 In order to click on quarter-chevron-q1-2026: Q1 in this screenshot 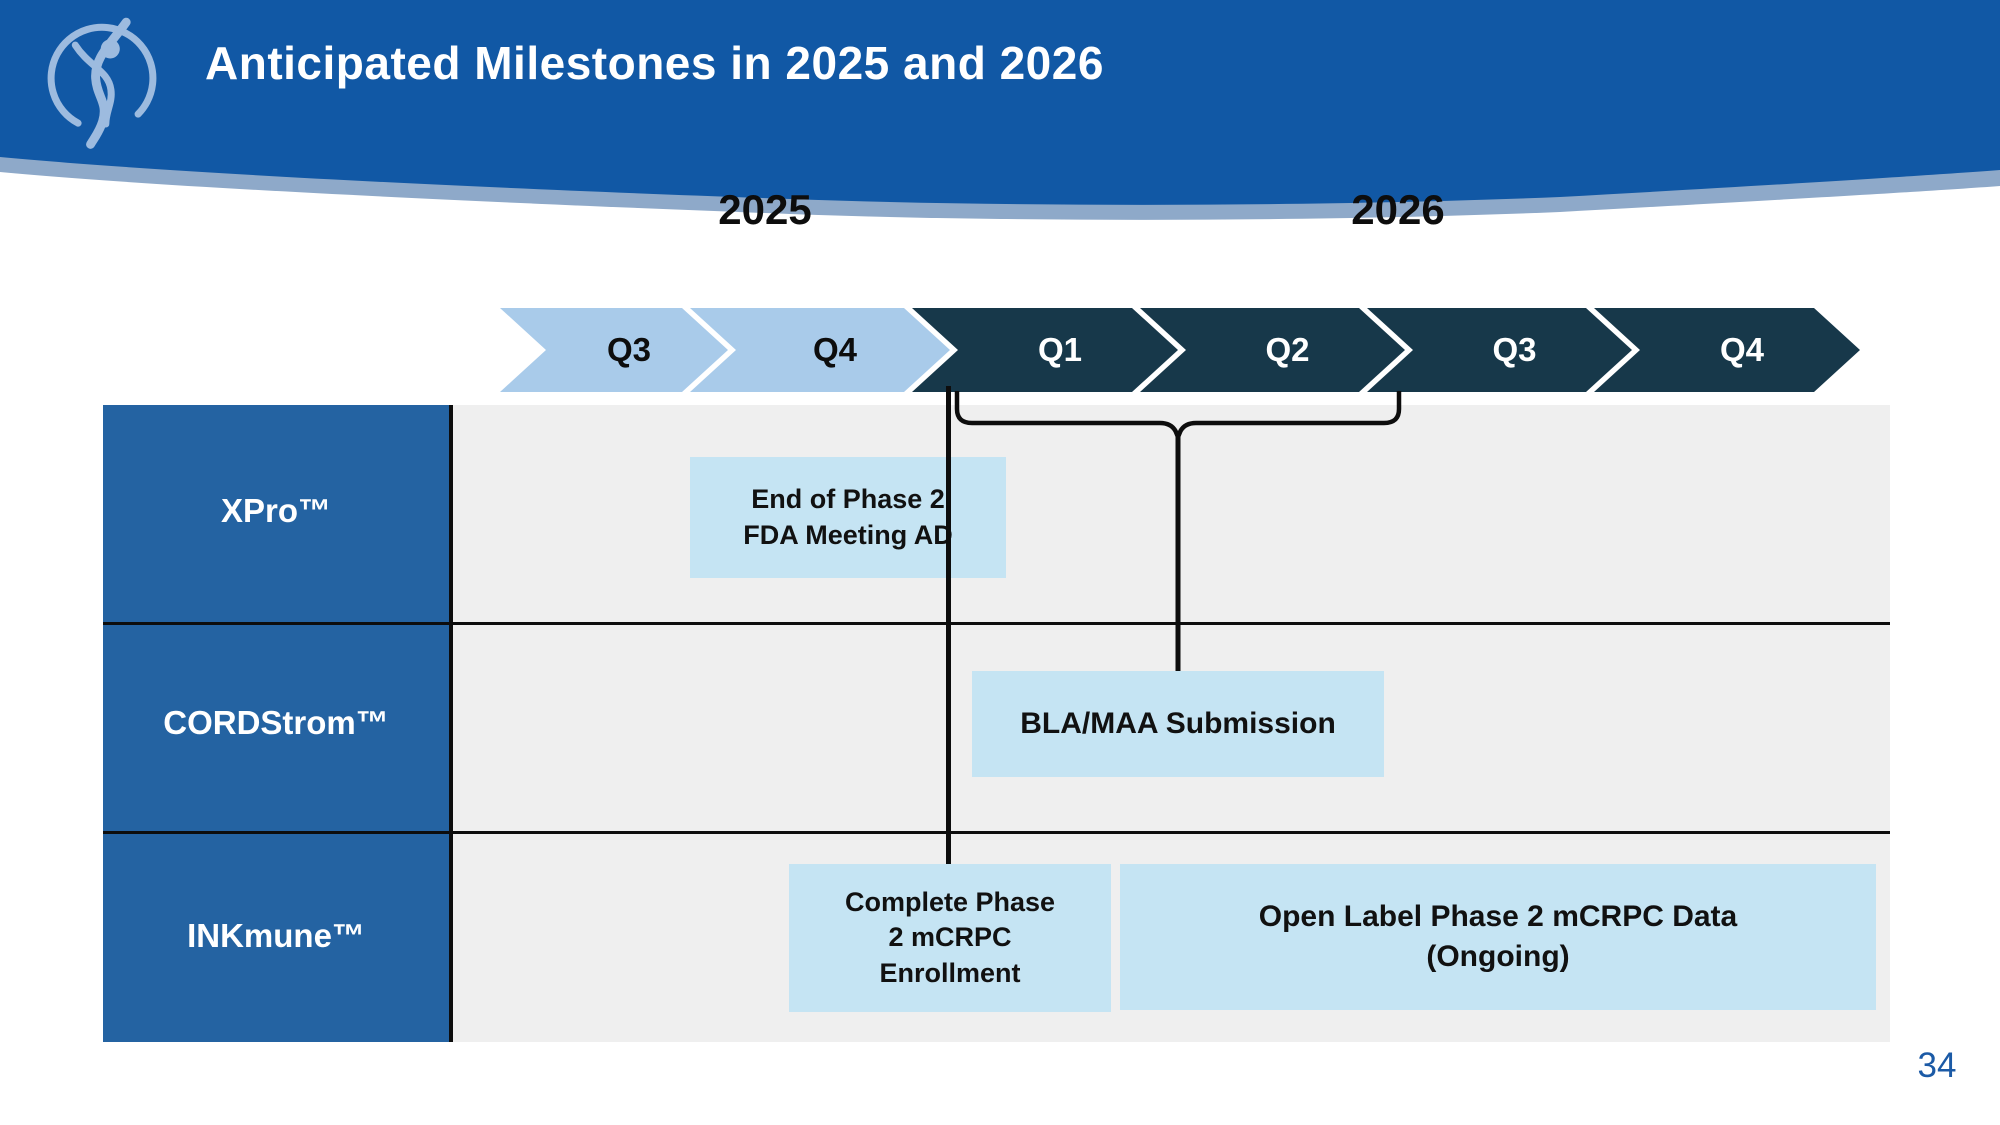, I will do `click(1045, 350)`.